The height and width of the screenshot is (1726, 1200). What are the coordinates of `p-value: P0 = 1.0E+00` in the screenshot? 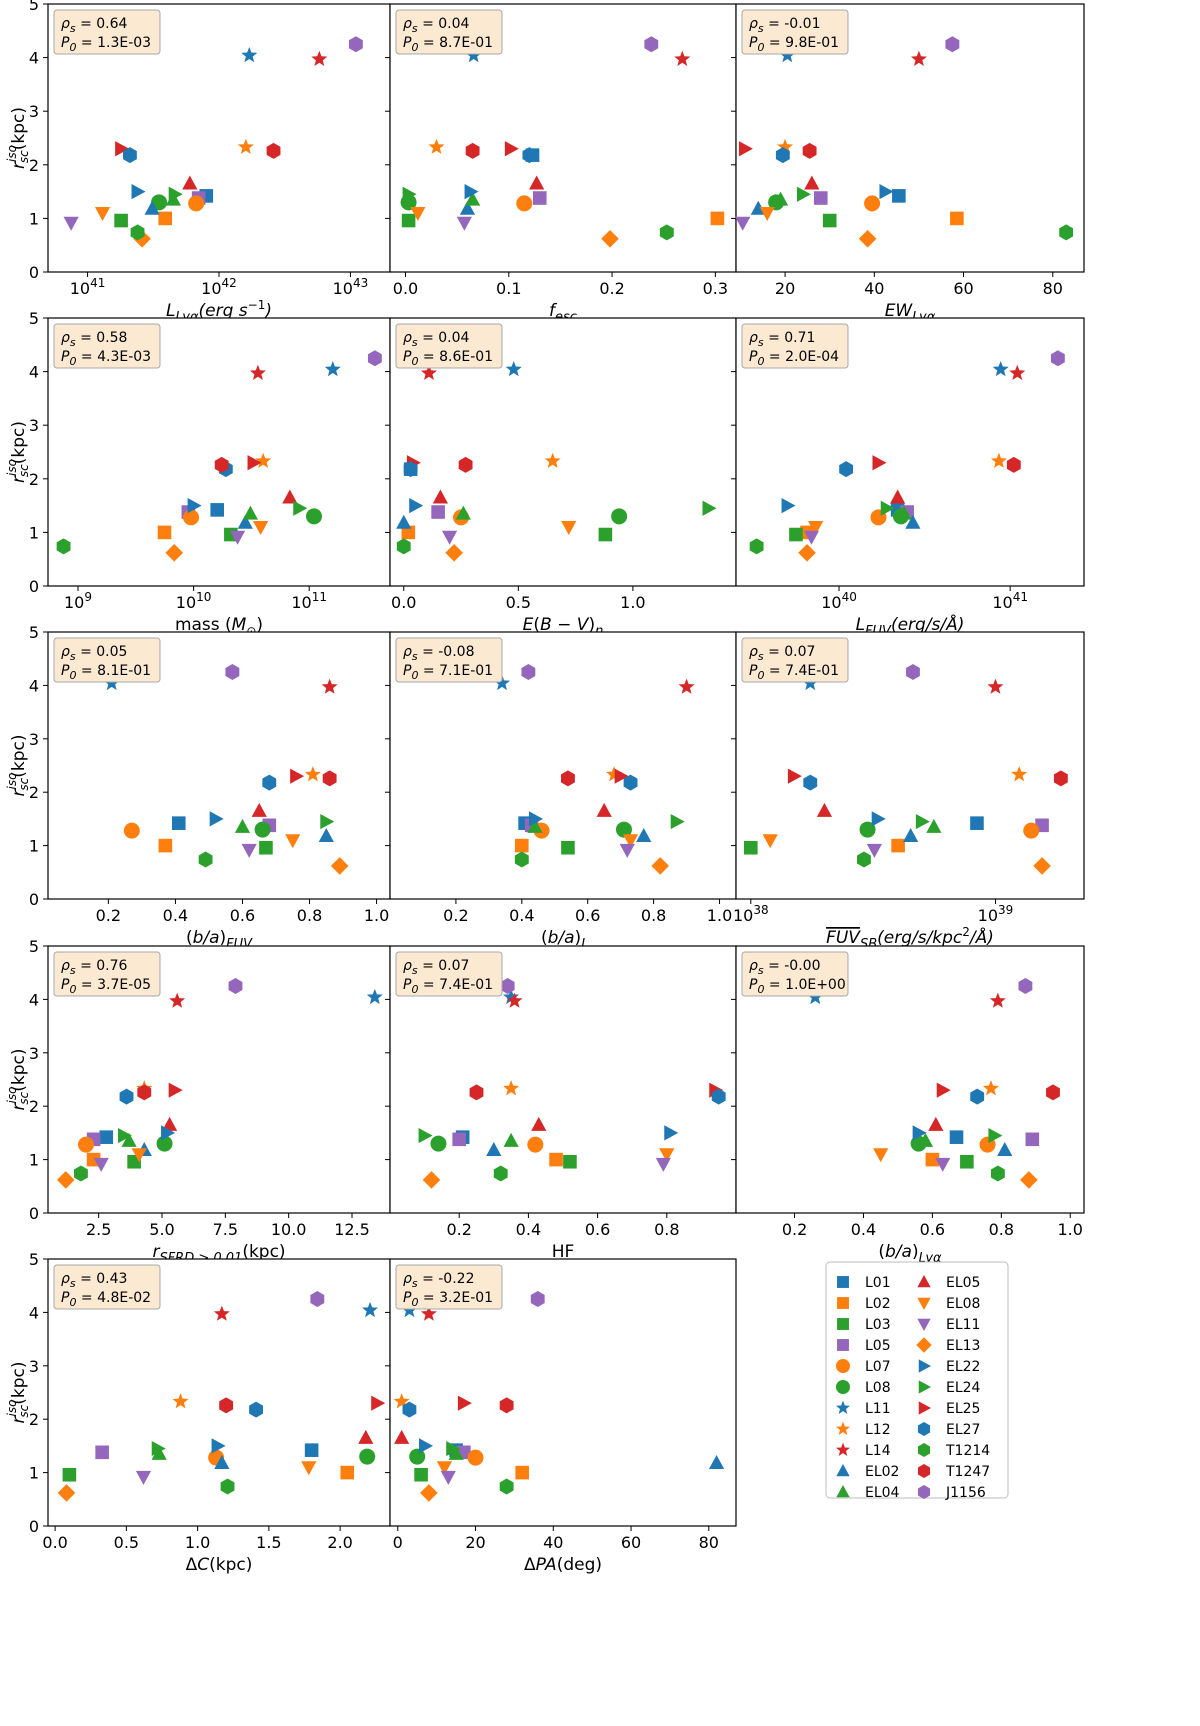 It's located at (797, 986).